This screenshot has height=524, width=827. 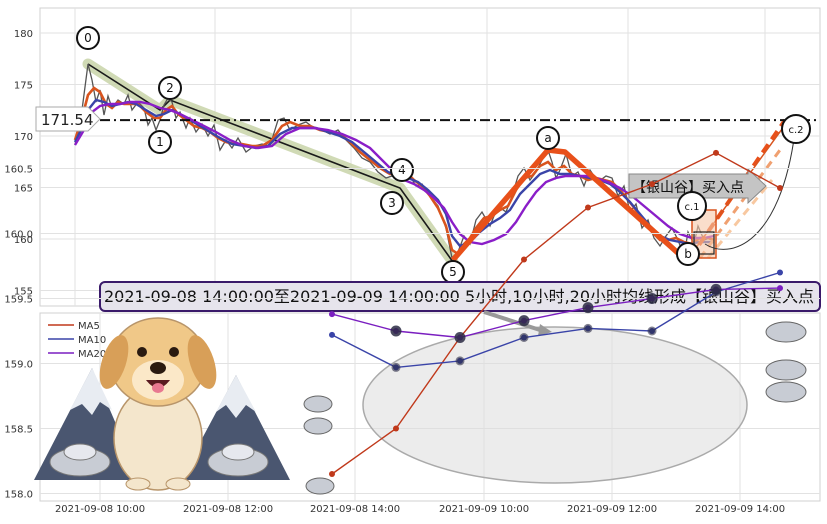 I want to click on banner-arrow, so click(x=517, y=323).